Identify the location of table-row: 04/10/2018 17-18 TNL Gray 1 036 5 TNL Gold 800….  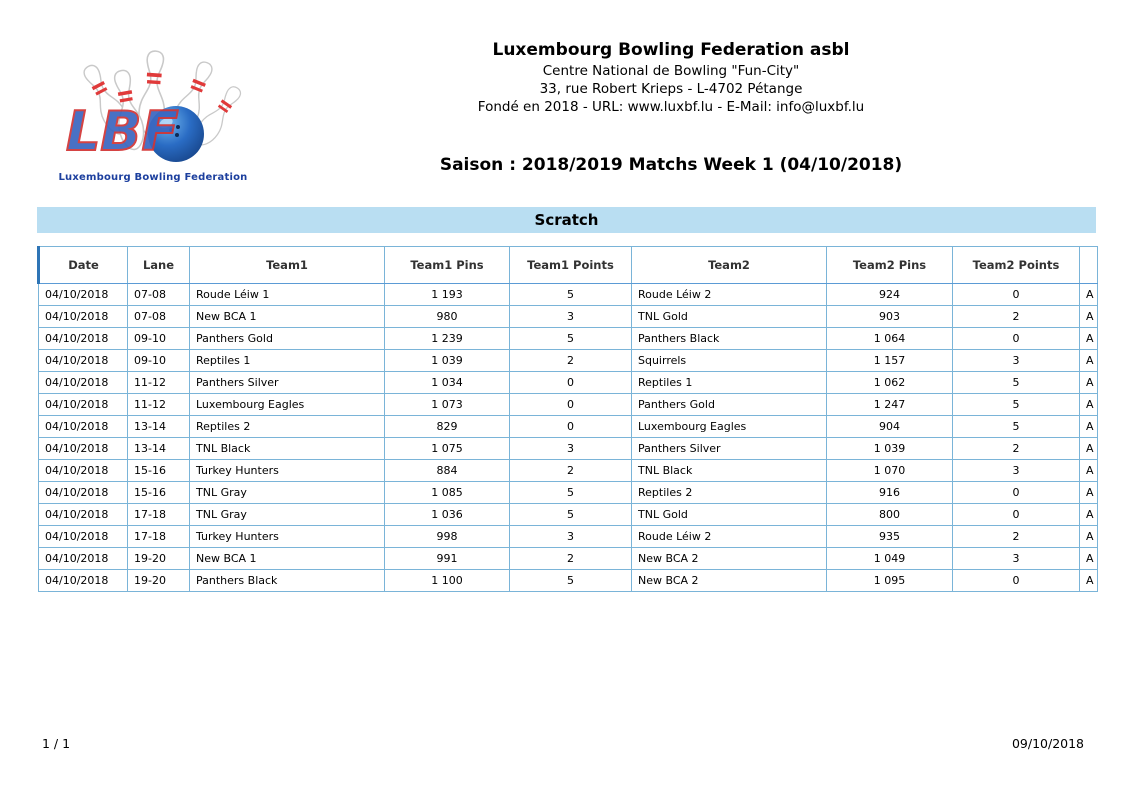
(568, 514).